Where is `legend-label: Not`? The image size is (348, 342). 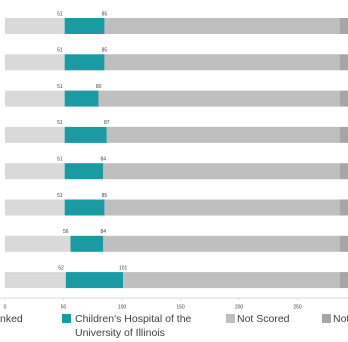
legend-label: Not is located at coordinates (340, 319).